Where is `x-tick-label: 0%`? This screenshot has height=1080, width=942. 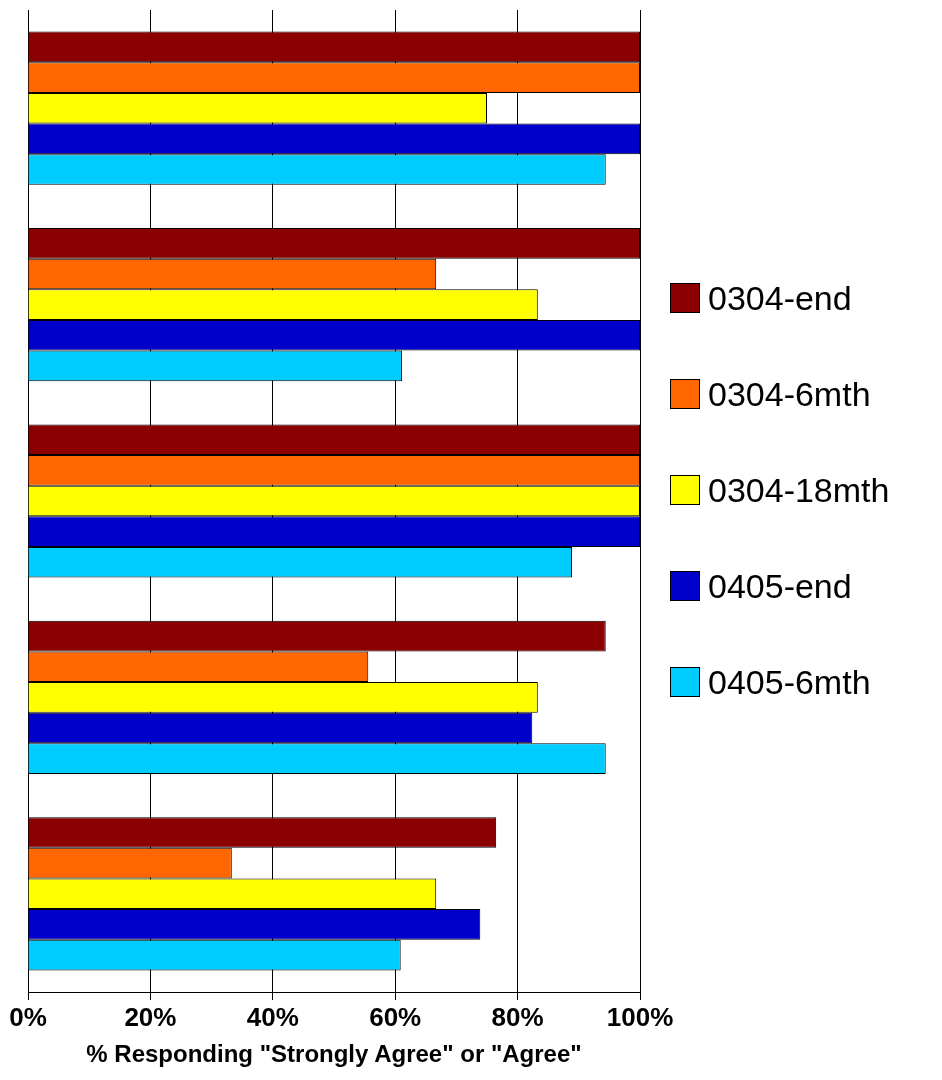
x-tick-label: 0% is located at coordinates (28, 1016).